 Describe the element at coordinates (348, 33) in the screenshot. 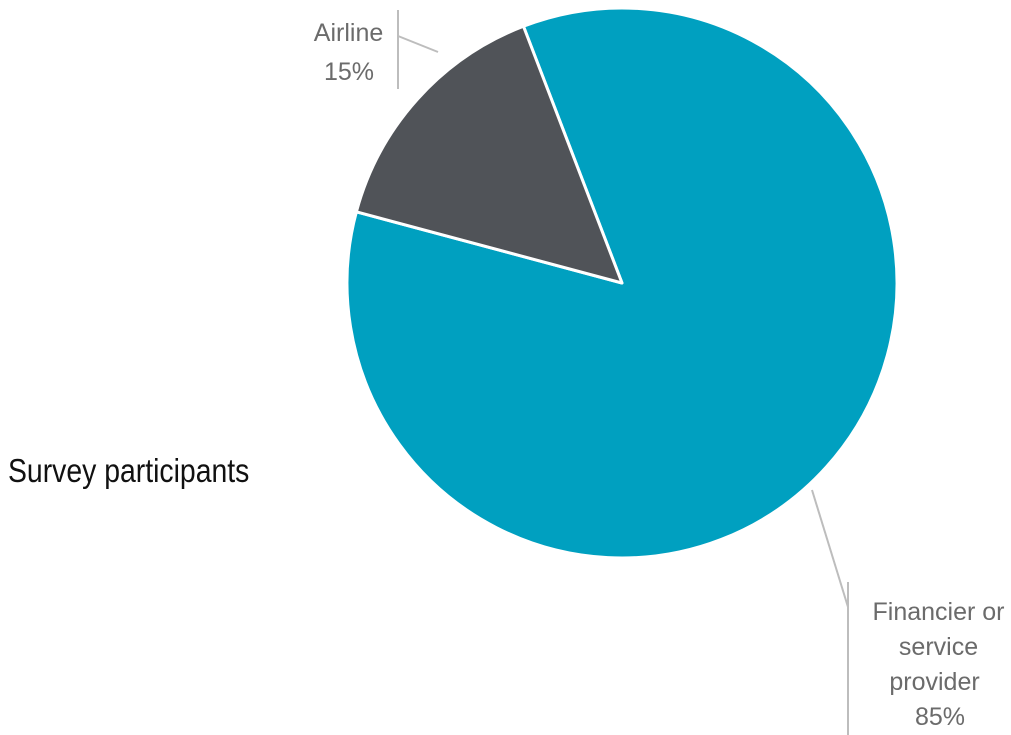

I see `slice-label-airline-line1: Airline` at that location.